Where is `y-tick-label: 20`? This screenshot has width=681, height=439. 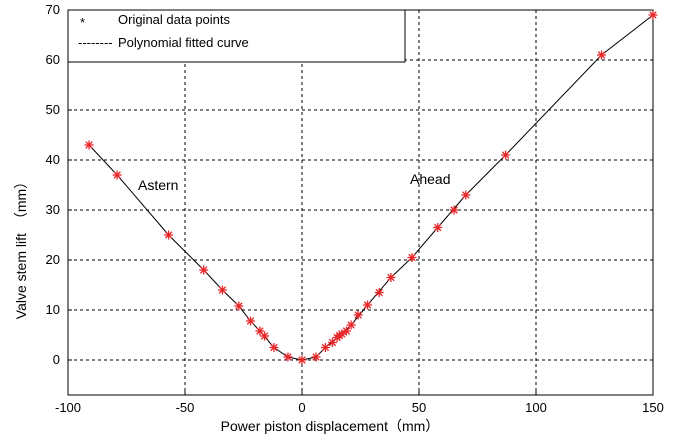 y-tick-label: 20 is located at coordinates (53, 259).